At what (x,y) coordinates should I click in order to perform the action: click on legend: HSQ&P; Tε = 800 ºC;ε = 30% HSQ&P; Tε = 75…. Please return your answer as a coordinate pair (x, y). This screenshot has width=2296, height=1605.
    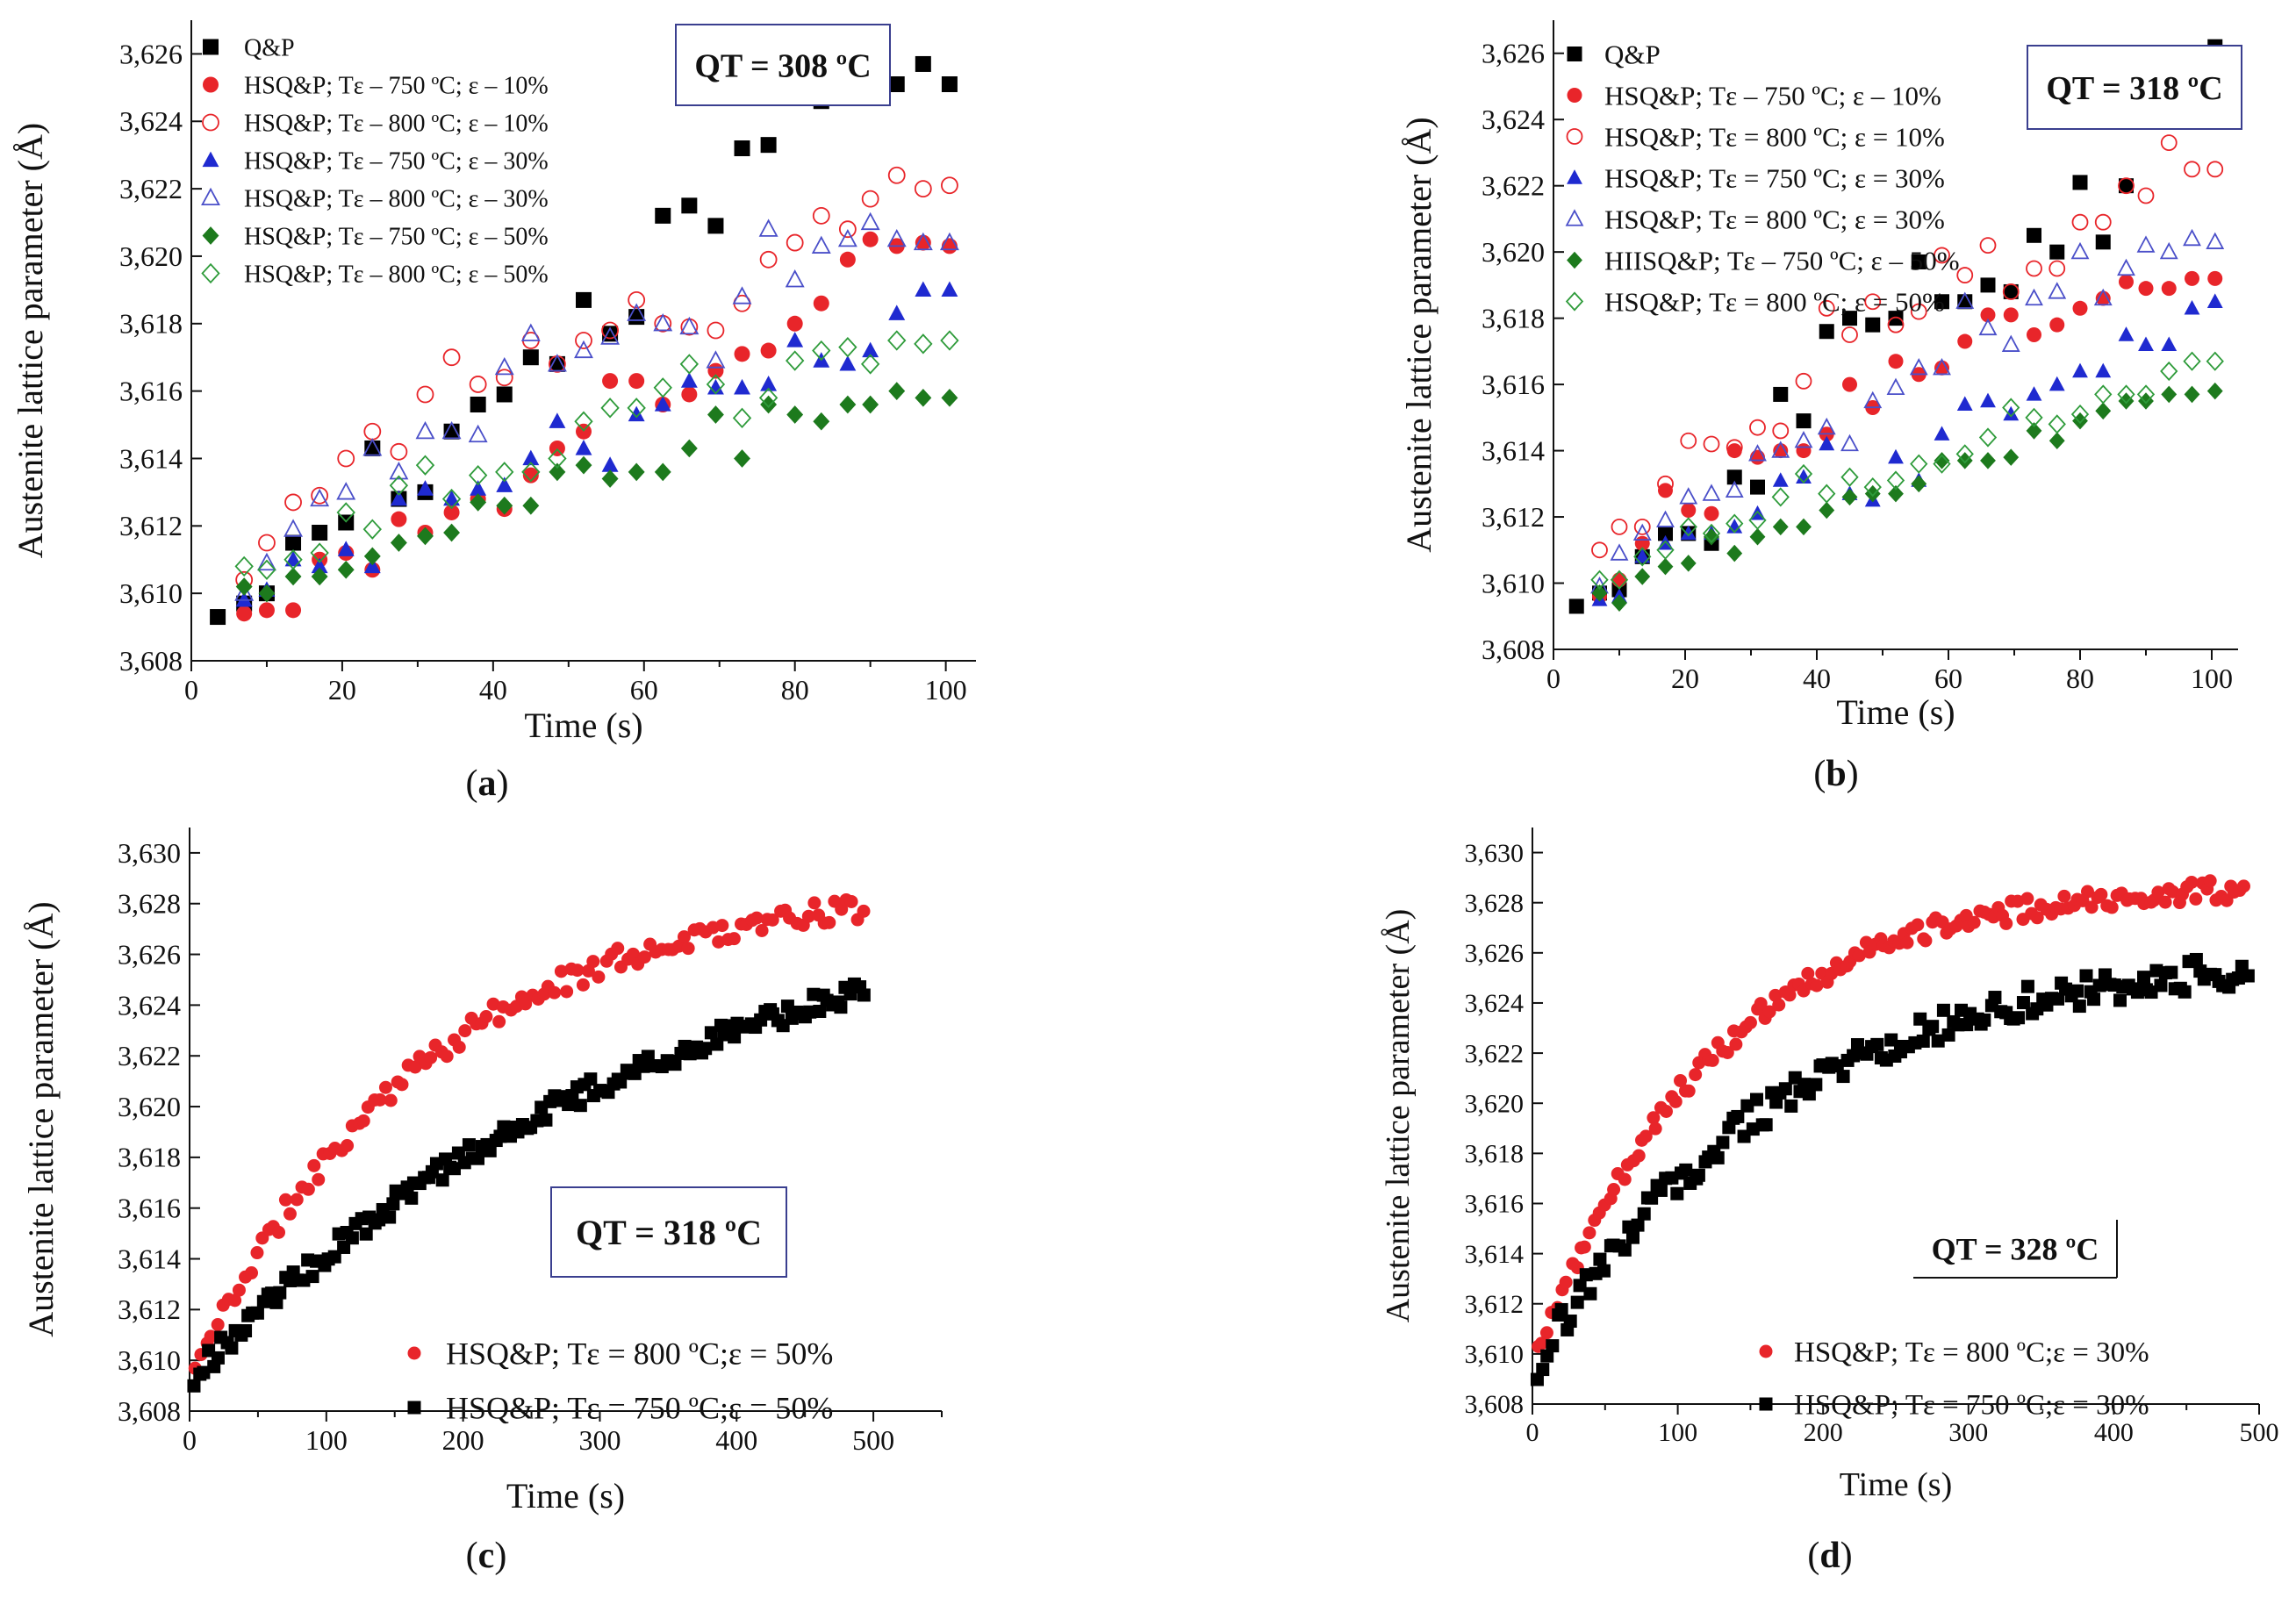
    Looking at the image, I should click on (1954, 1379).